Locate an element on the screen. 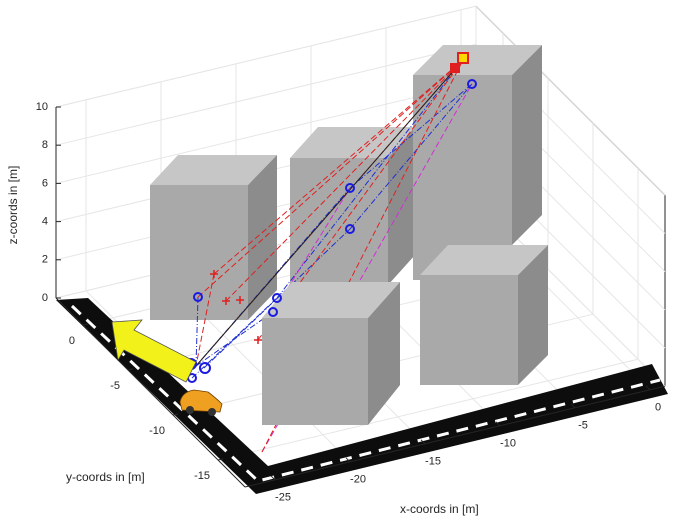 This screenshot has width=677, height=532. interaction-points is located at coordinates (236, 307).